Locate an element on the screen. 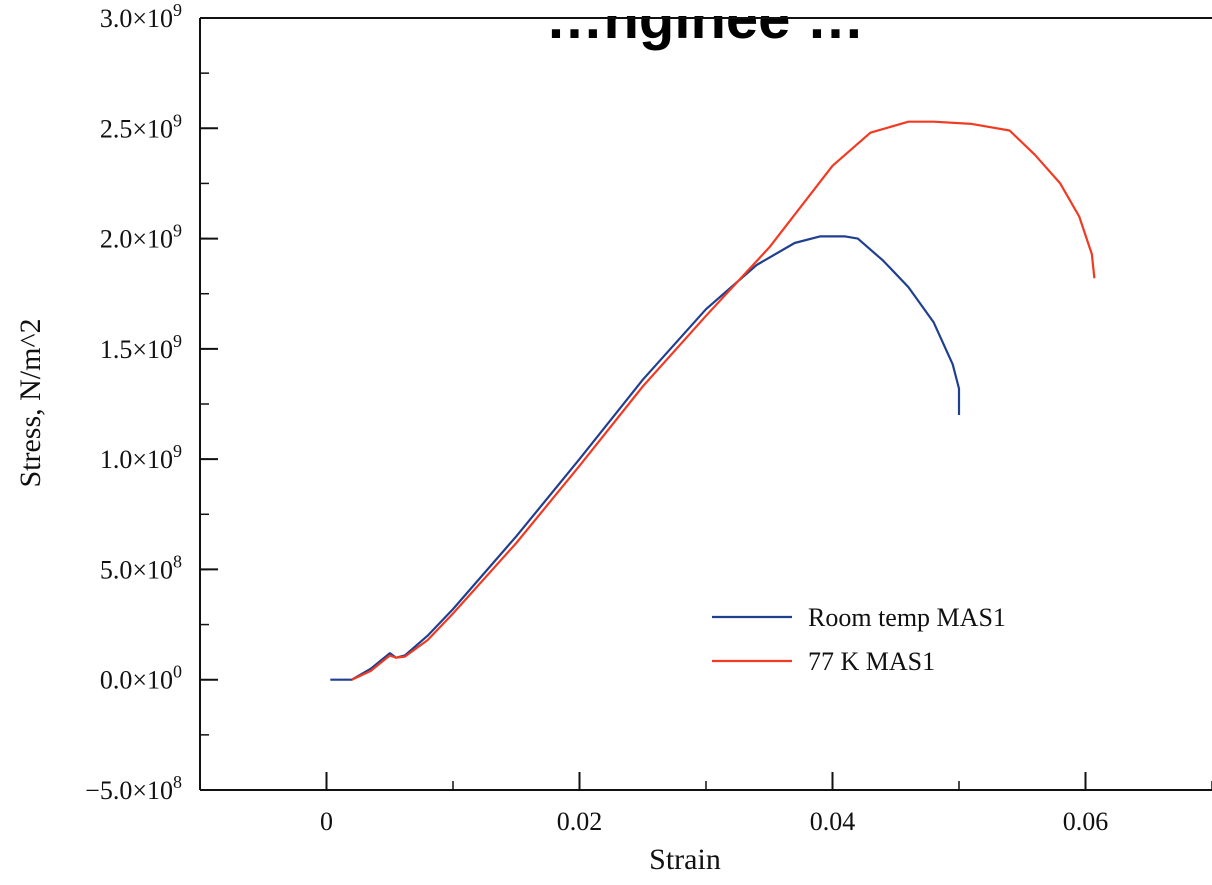 This screenshot has width=1212, height=885. x-tick-label: 0 is located at coordinates (326, 821).